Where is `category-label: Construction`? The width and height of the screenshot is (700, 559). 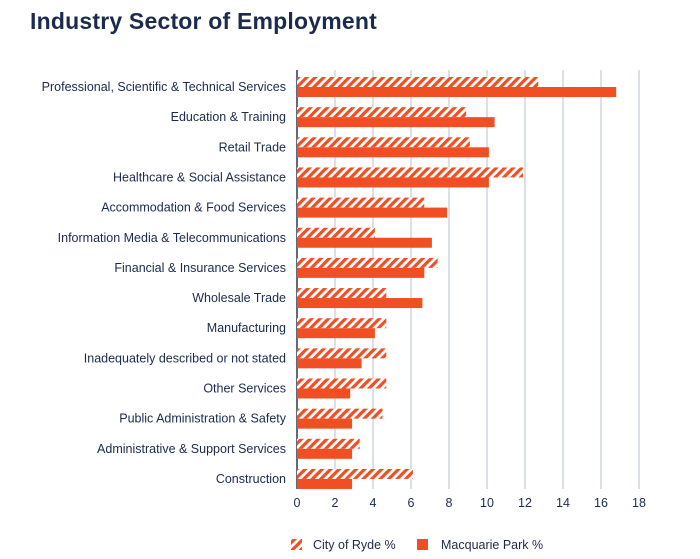
category-label: Construction is located at coordinates (251, 479).